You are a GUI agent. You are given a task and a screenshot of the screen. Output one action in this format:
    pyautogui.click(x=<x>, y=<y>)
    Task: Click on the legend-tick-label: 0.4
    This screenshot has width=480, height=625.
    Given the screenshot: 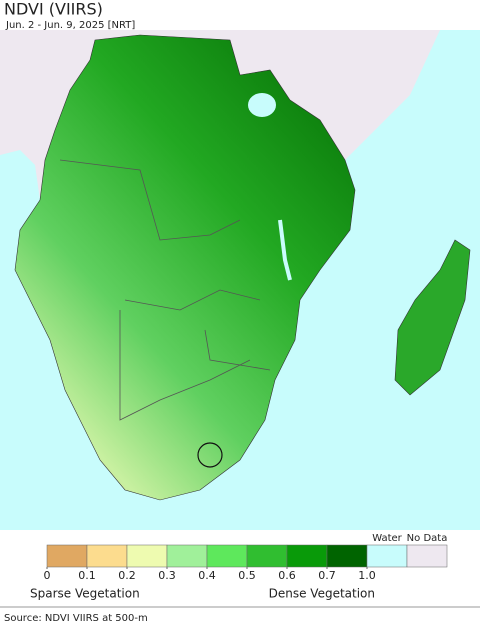 What is the action you would take?
    pyautogui.click(x=207, y=575)
    